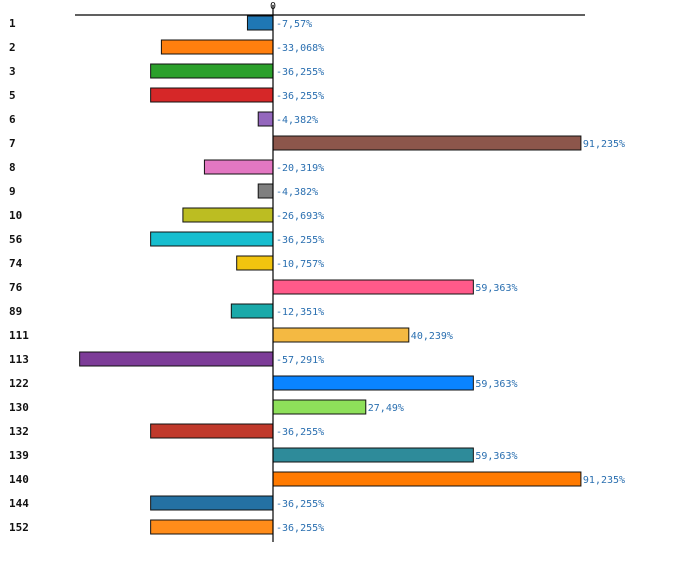 This screenshot has width=700, height=573. I want to click on value-label-111: 40,239%, so click(432, 336).